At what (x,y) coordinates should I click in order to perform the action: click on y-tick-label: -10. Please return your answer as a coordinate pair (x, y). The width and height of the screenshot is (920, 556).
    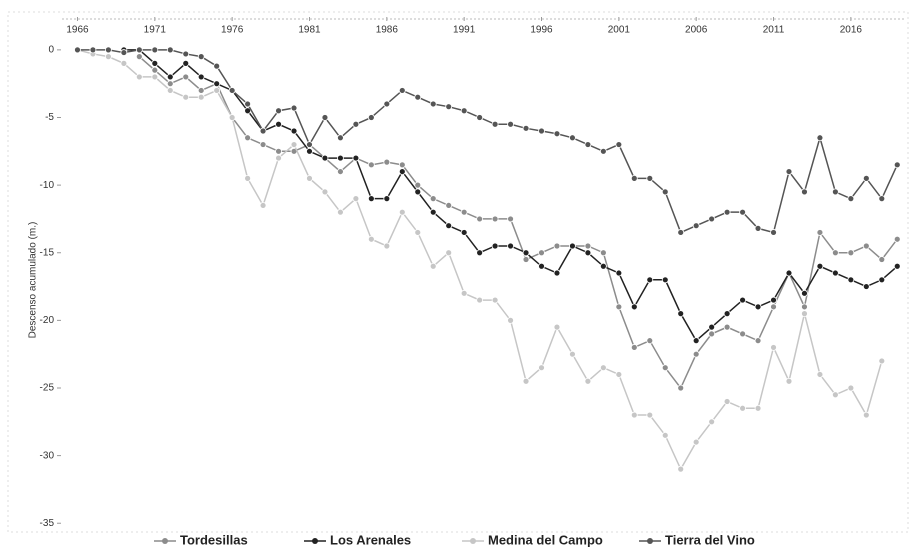
    Looking at the image, I should click on (47, 185).